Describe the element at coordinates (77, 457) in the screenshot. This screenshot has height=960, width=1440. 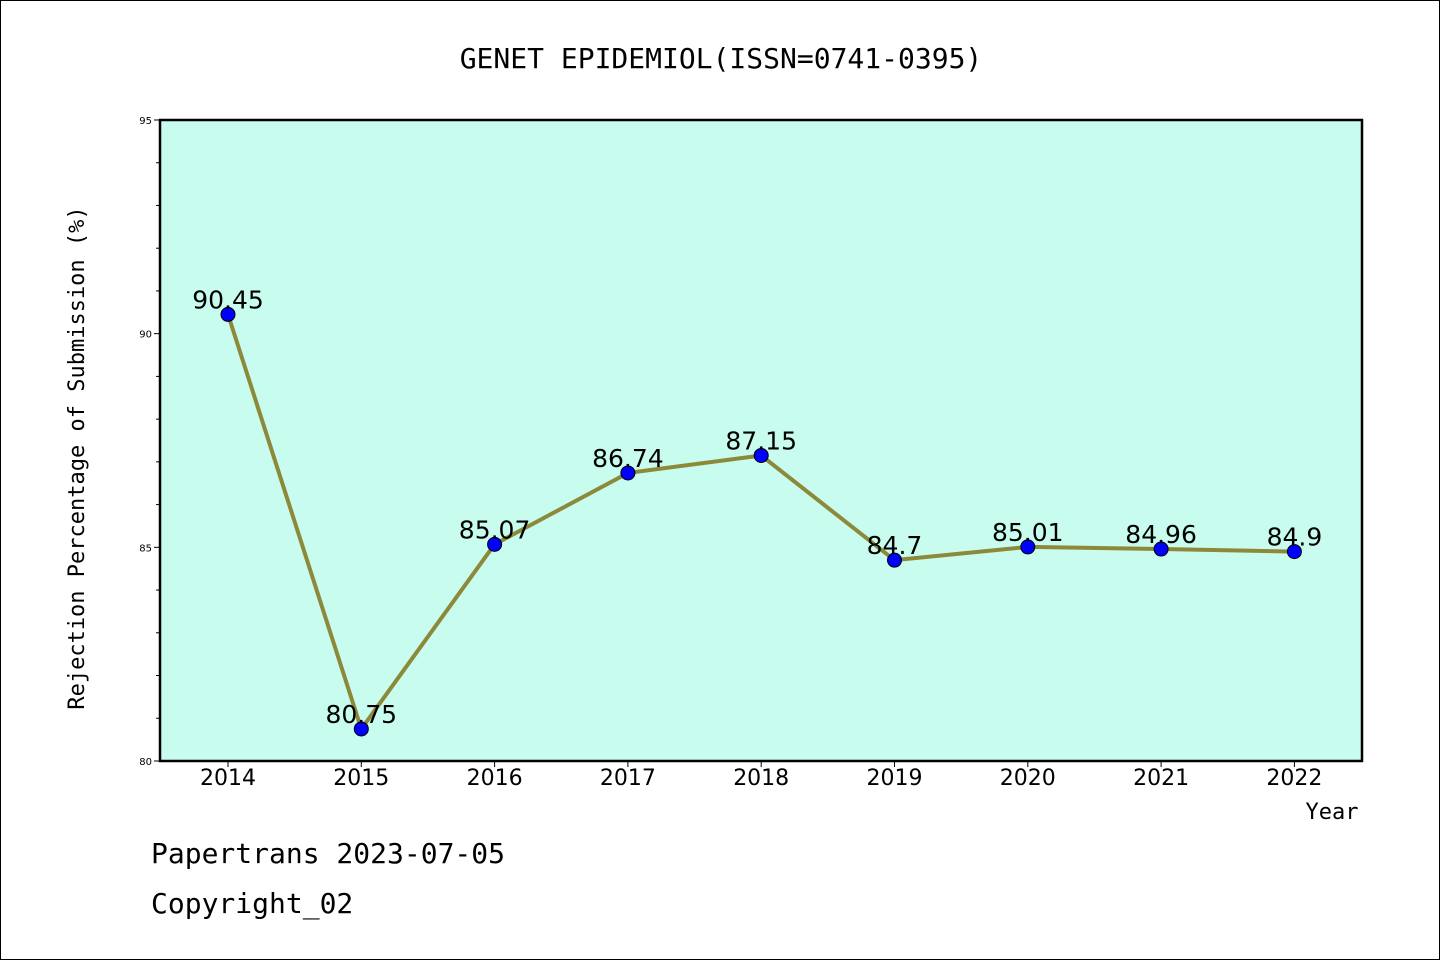
I see `y-axis-label: Rejection Percentage of Submission (%)` at that location.